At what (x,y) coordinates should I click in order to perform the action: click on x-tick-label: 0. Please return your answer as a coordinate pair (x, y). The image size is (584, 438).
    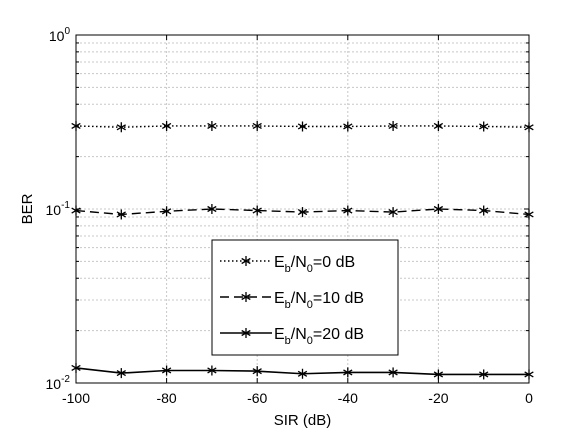
    Looking at the image, I should click on (529, 398).